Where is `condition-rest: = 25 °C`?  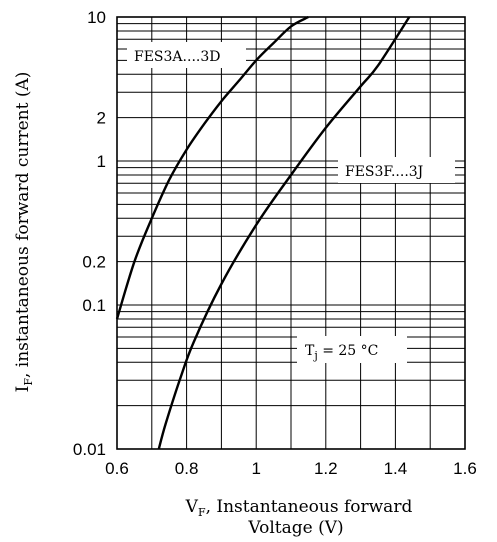
condition-rest: = 25 °C is located at coordinates (348, 351).